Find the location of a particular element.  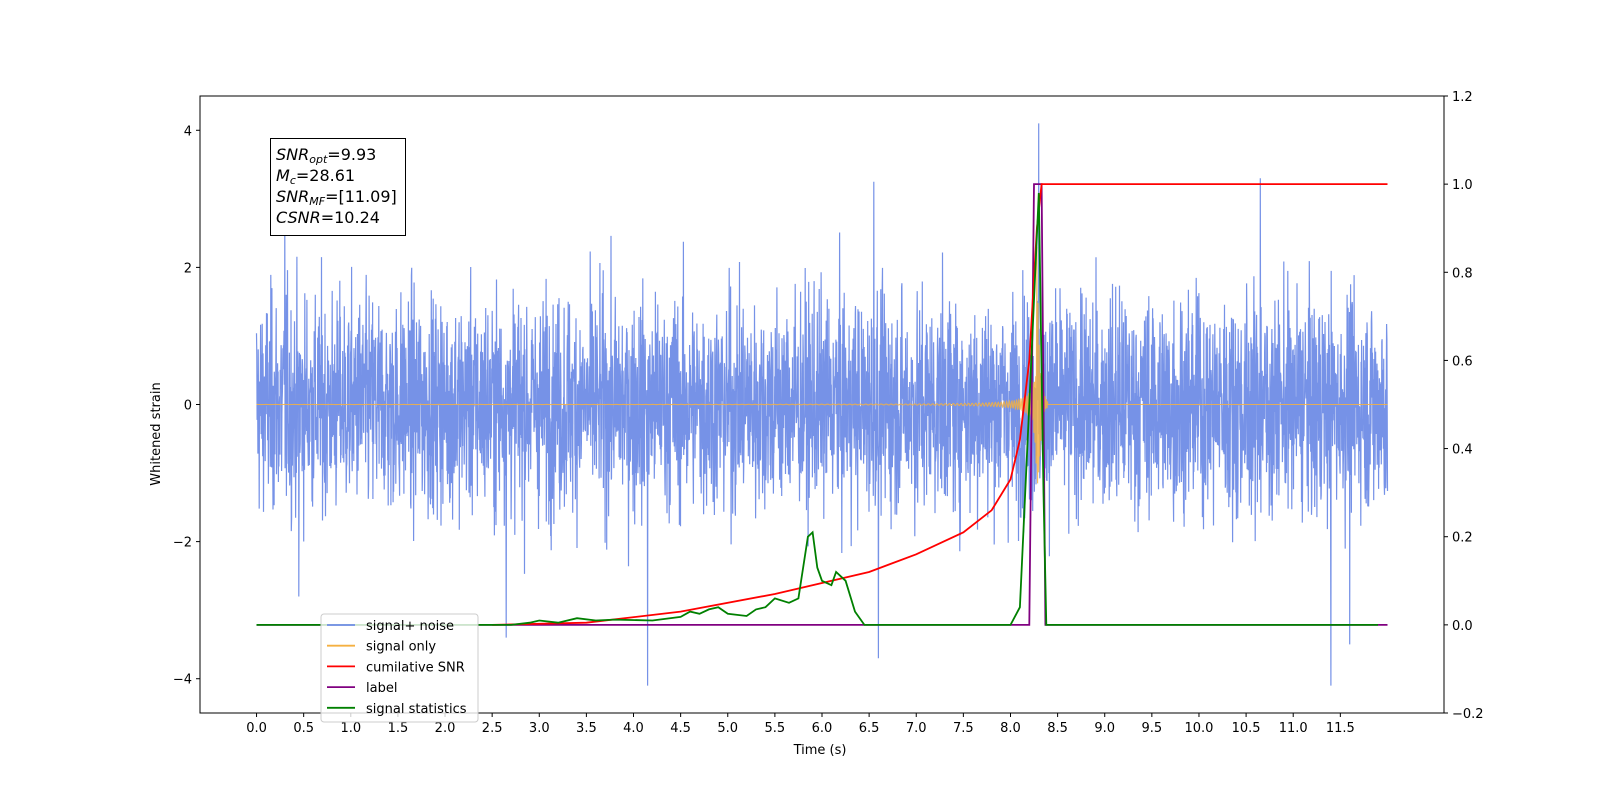

x-tick-label: 7.0 is located at coordinates (916, 728).